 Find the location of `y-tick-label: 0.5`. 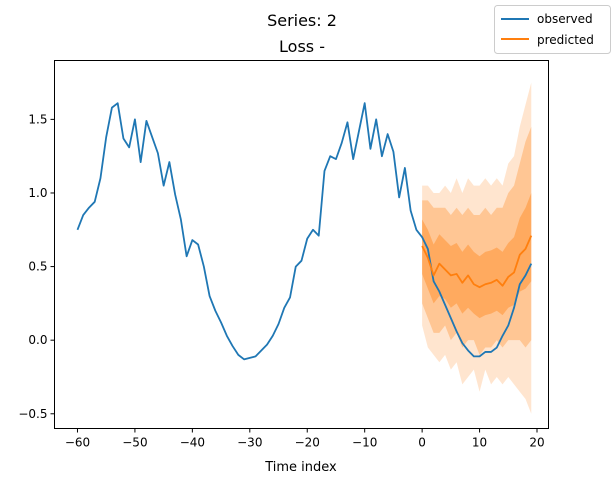

y-tick-label: 0.5 is located at coordinates (37, 267).